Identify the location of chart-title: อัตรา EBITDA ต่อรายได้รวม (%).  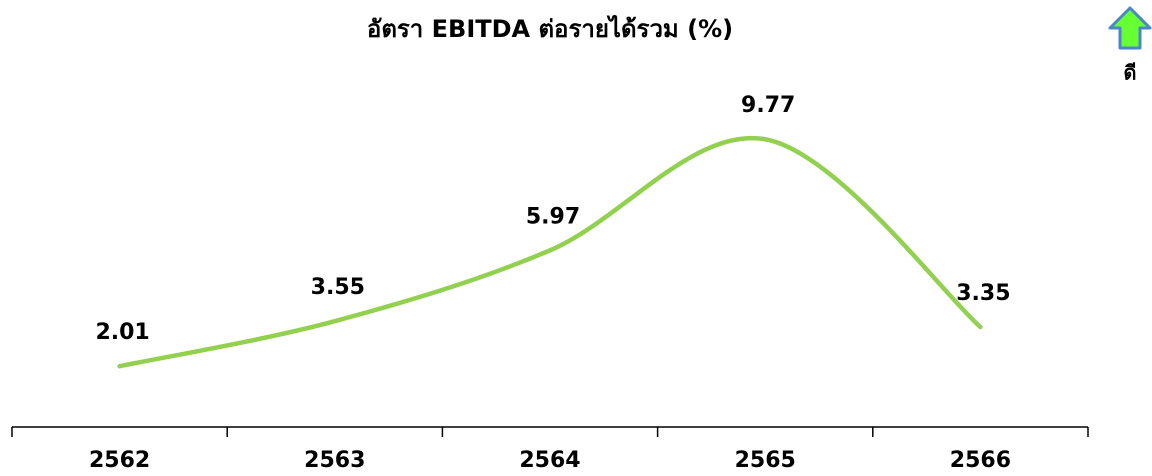
(550, 28).